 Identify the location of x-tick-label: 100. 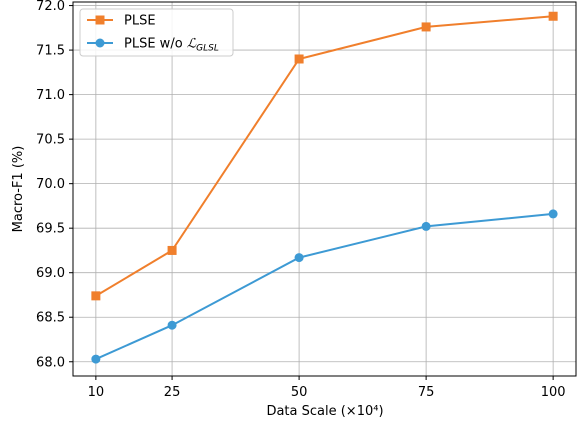
(553, 392).